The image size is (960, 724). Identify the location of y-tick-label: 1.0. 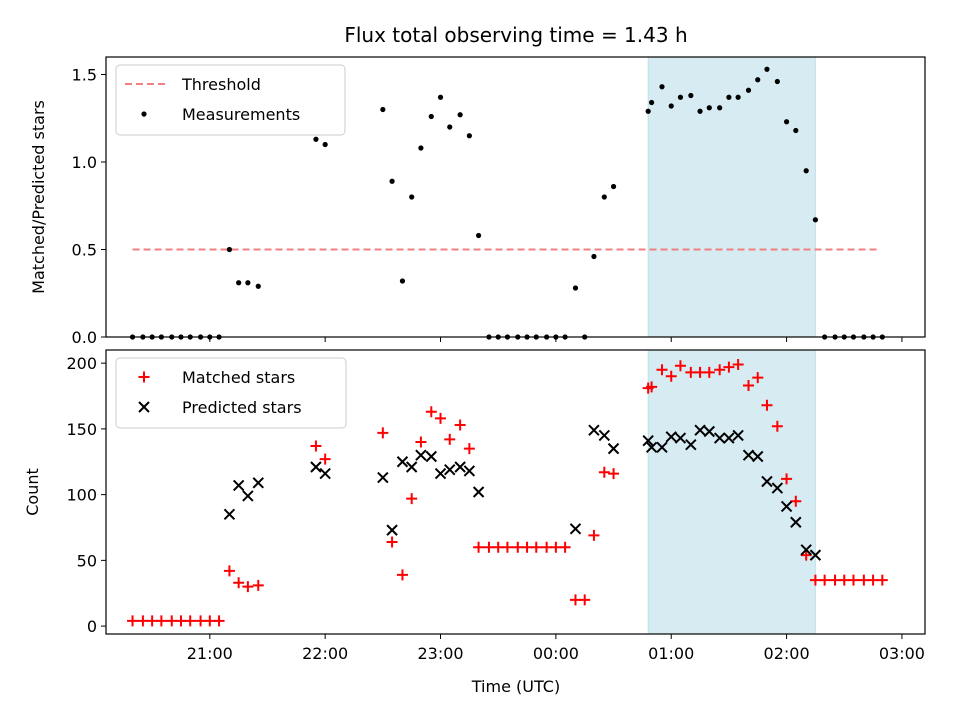
(84, 162).